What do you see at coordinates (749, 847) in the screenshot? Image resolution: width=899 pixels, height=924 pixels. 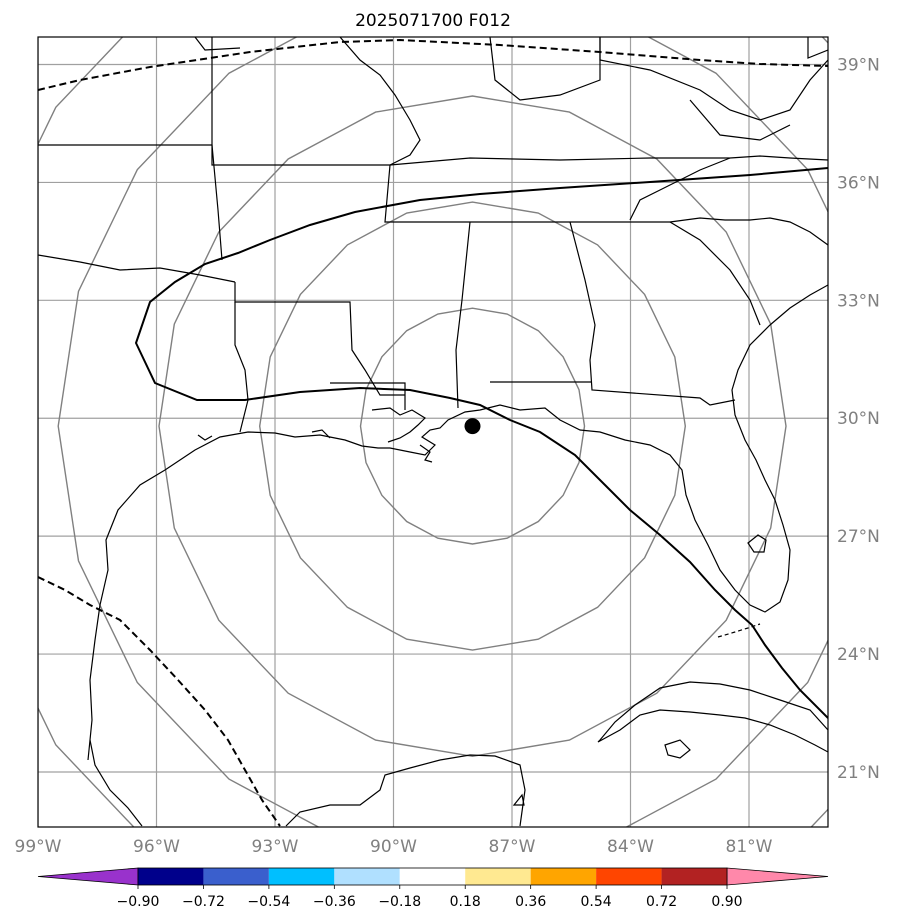 I see `longitude-label: 81°W` at bounding box center [749, 847].